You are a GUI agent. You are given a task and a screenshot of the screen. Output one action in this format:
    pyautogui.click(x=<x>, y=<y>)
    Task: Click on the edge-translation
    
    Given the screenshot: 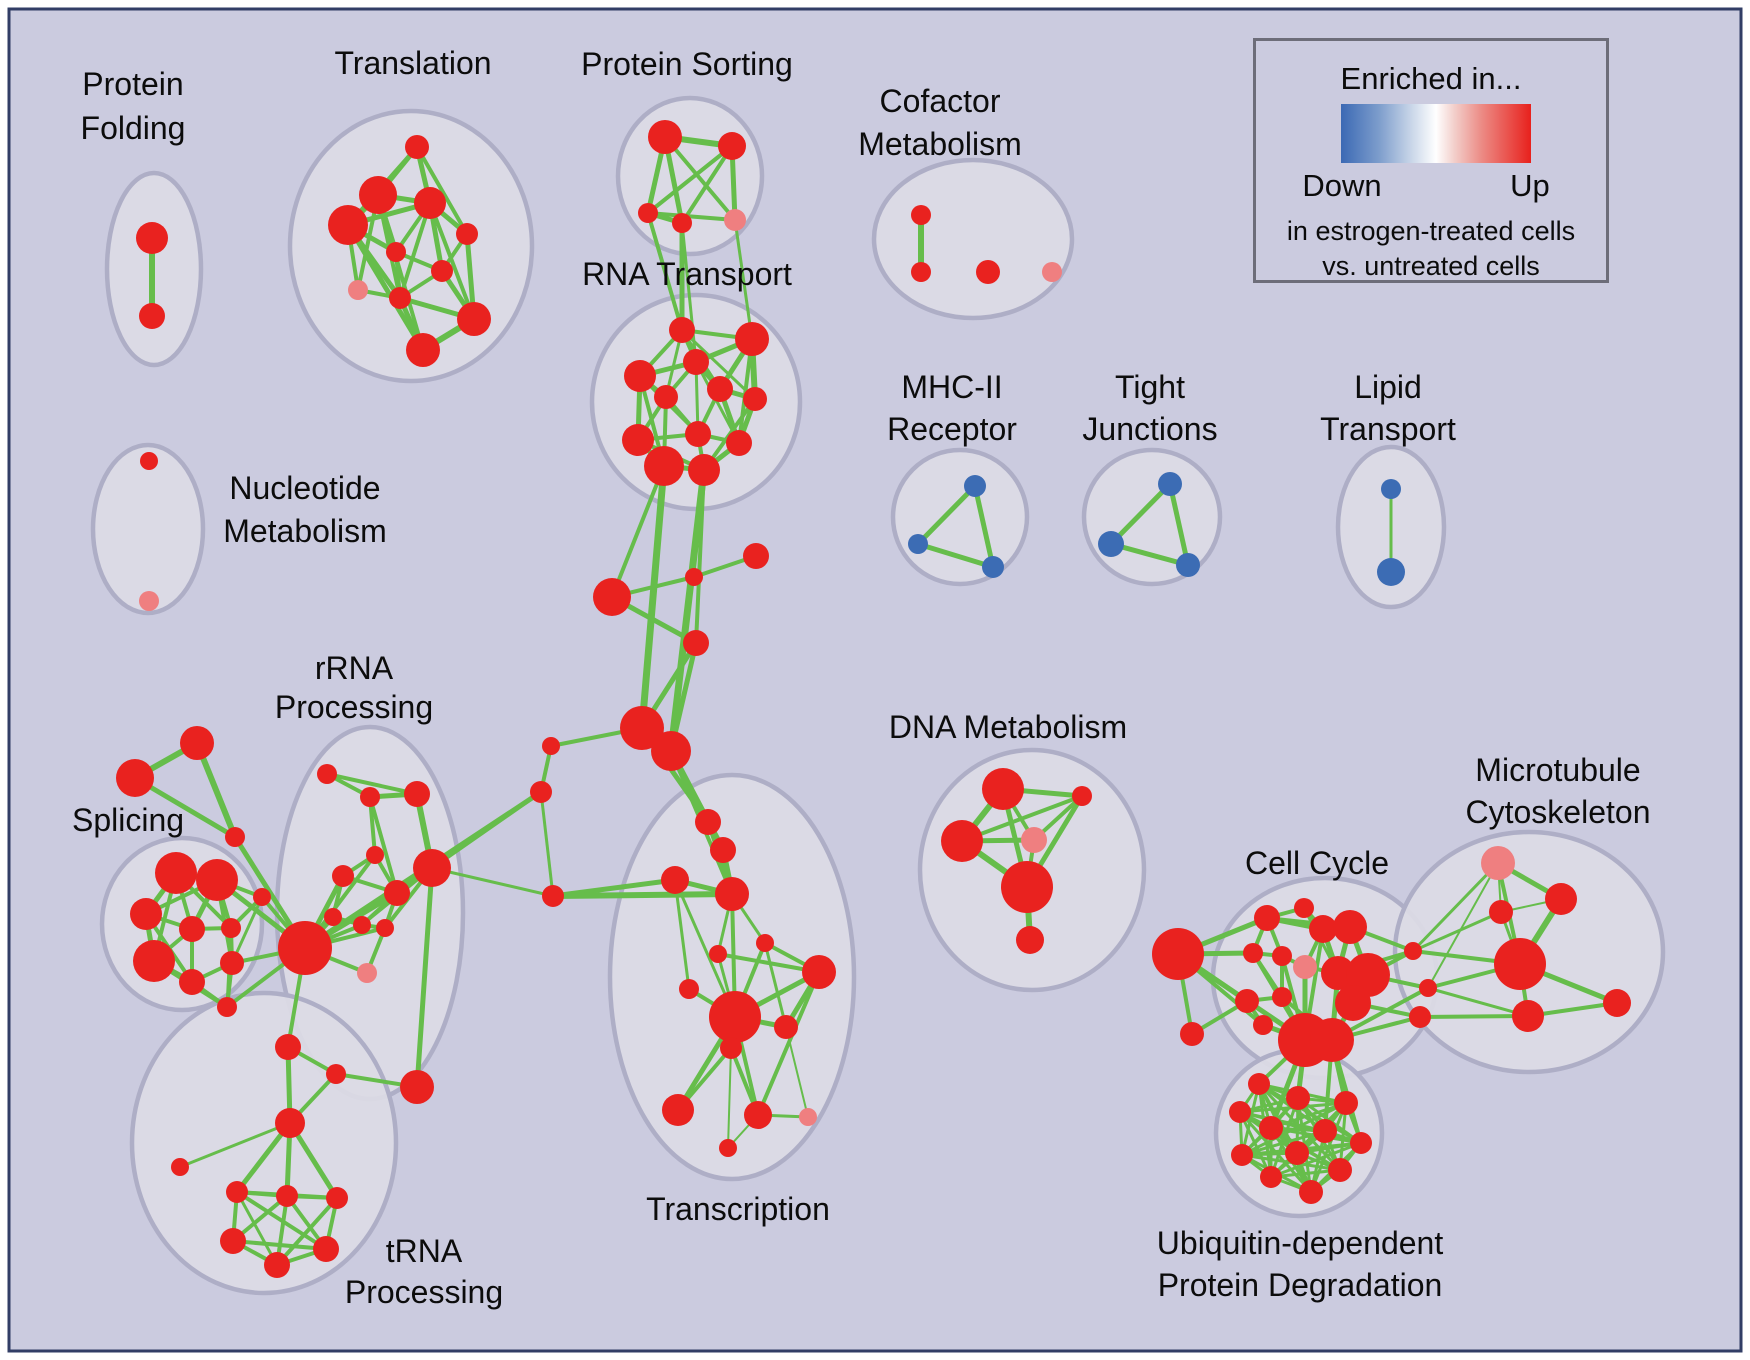 What is the action you would take?
    pyautogui.click(x=442, y=190)
    